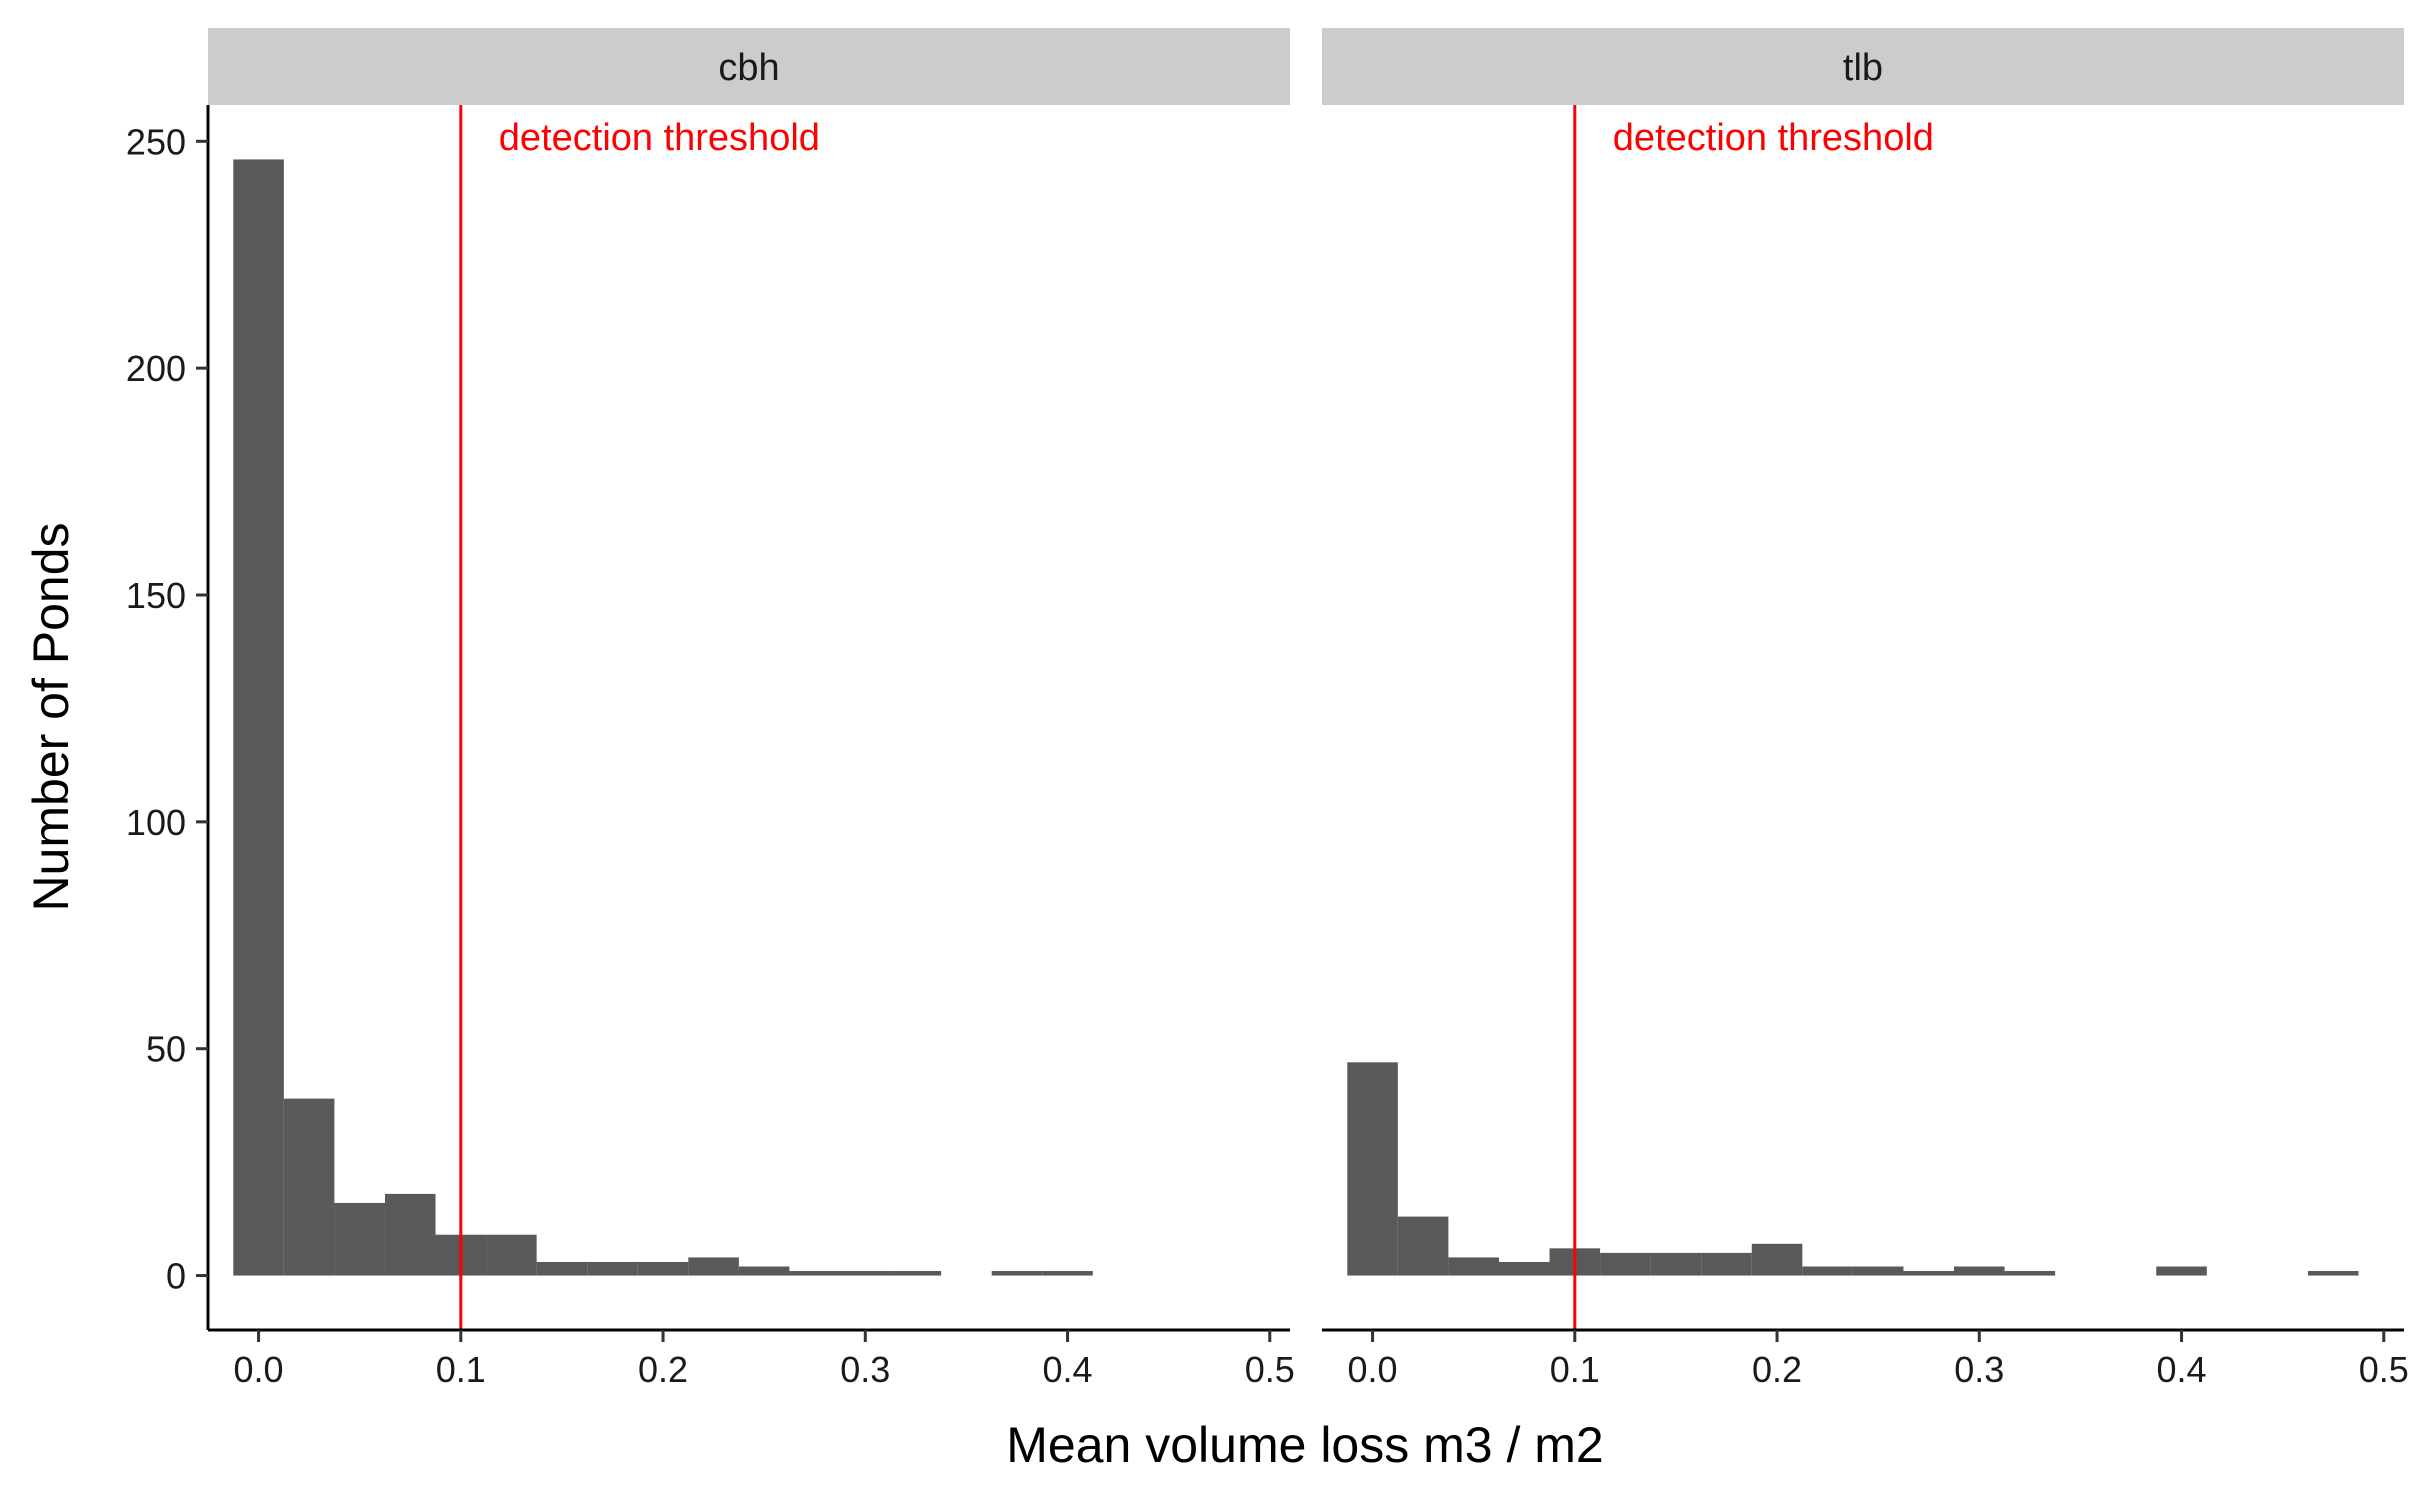 This screenshot has height=1500, width=2427. Describe the element at coordinates (166, 1049) in the screenshot. I see `y-tick-label: 50` at that location.